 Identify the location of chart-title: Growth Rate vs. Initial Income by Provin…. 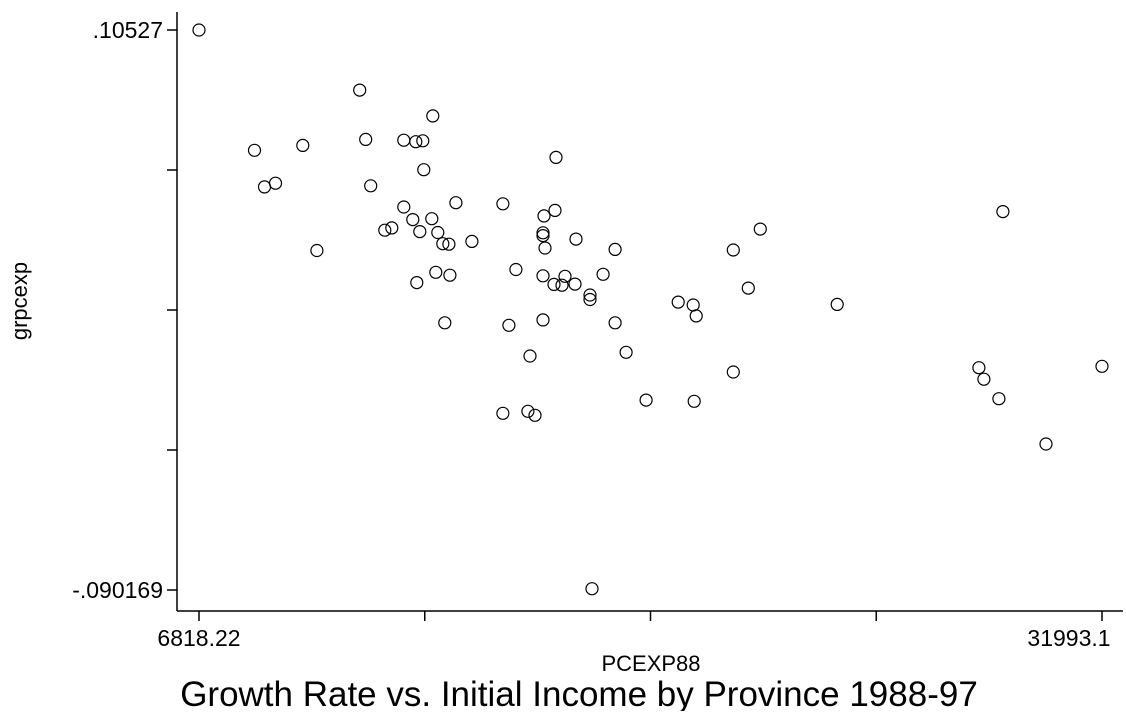
(579, 693).